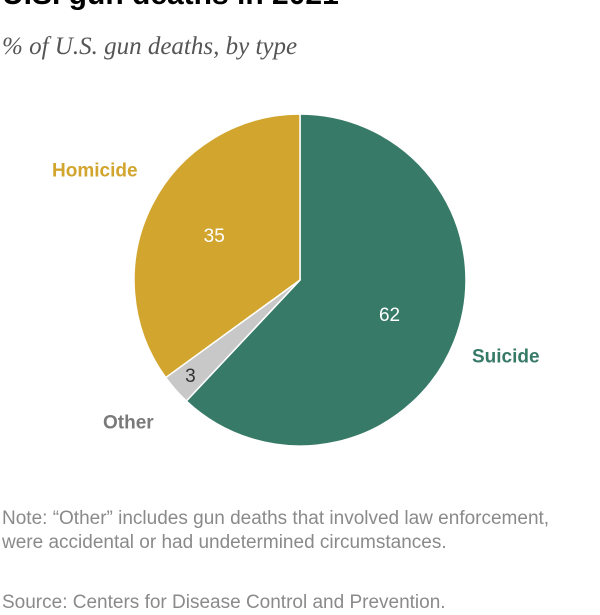 The width and height of the screenshot is (600, 615). I want to click on chart-subtitle: % of U.S. gun deaths, by type, so click(150, 46).